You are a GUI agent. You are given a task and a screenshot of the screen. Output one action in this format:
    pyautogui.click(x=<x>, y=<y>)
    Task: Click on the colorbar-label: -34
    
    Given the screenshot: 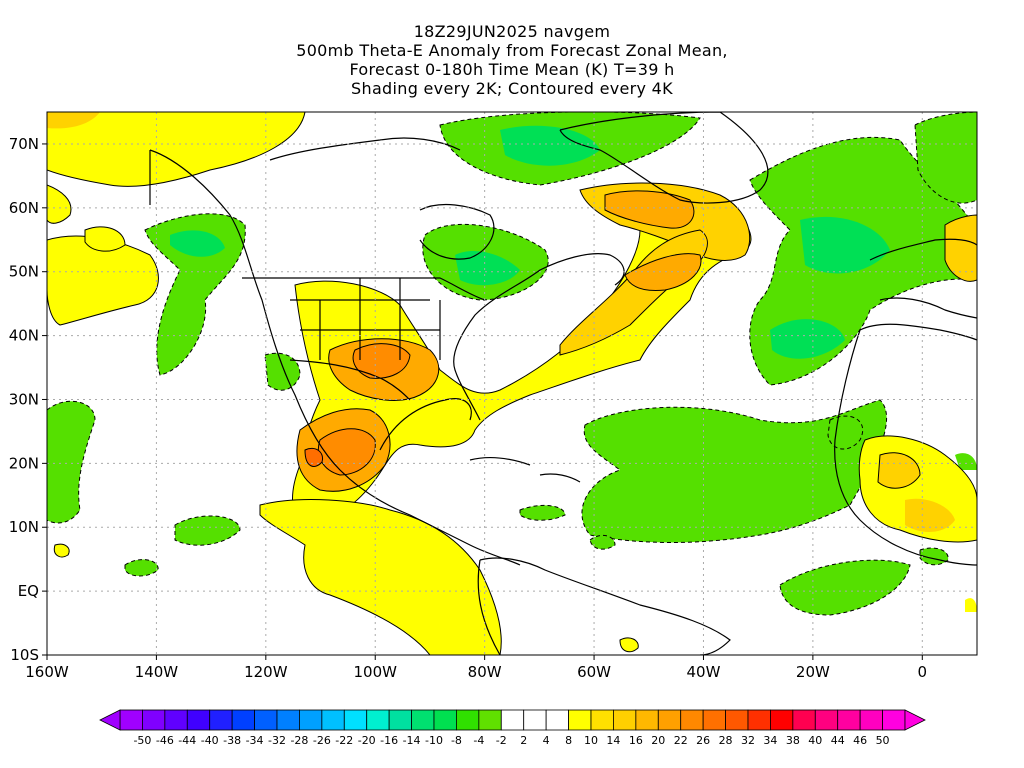 What is the action you would take?
    pyautogui.click(x=255, y=740)
    